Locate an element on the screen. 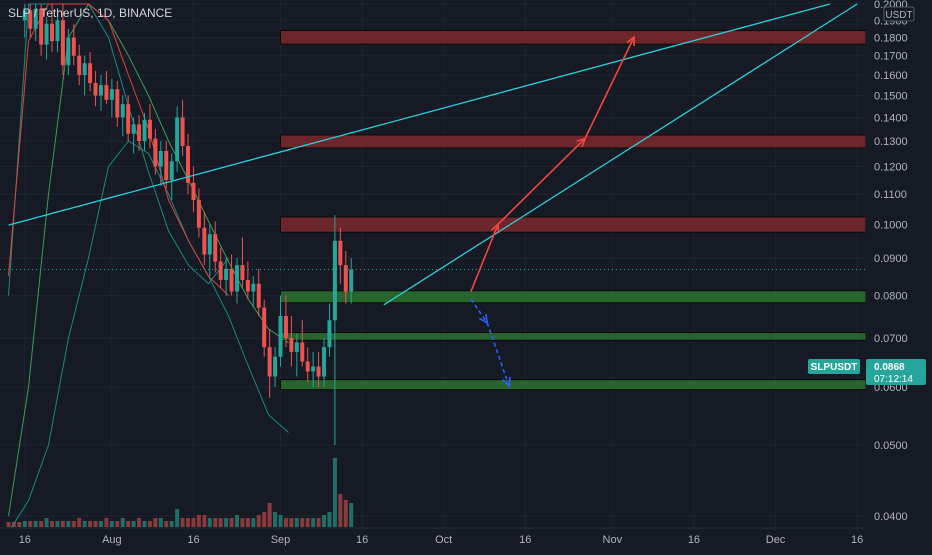  price-tick-label: 0.1600 is located at coordinates (891, 76).